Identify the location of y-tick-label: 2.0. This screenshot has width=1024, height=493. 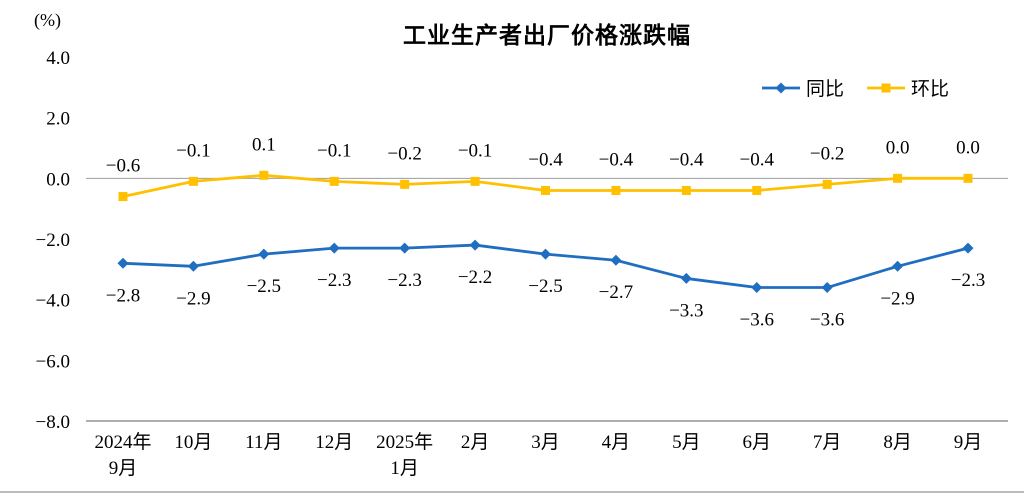
(58, 119).